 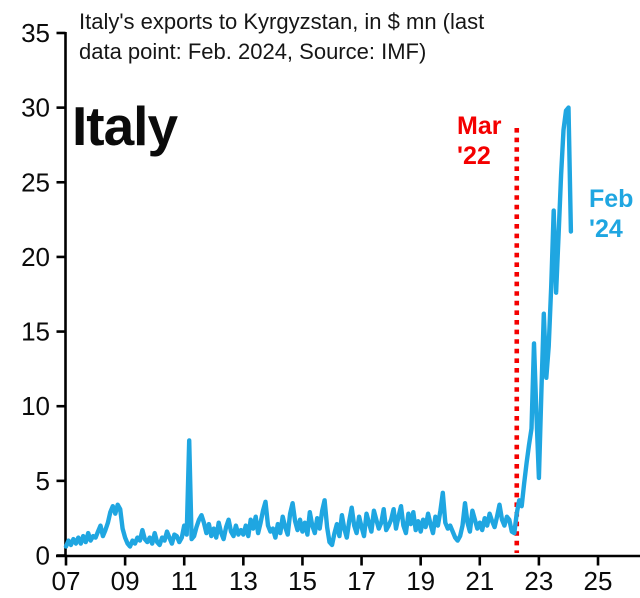 I want to click on x-tick-label: 21, so click(x=479, y=581).